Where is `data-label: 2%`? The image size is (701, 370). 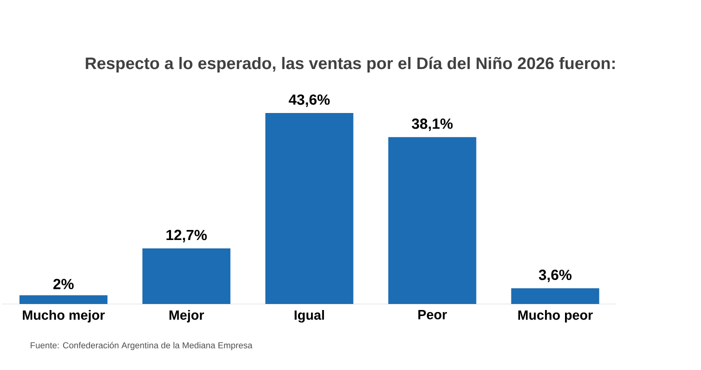
data-label: 2% is located at coordinates (63, 284).